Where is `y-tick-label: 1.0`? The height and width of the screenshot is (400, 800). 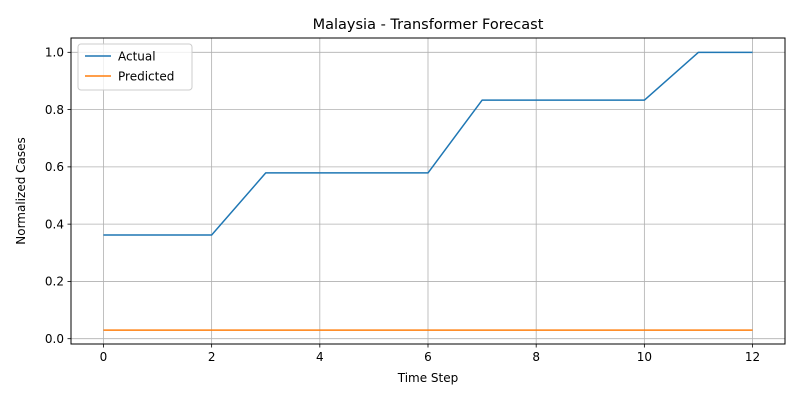
y-tick-label: 1.0 is located at coordinates (54, 53).